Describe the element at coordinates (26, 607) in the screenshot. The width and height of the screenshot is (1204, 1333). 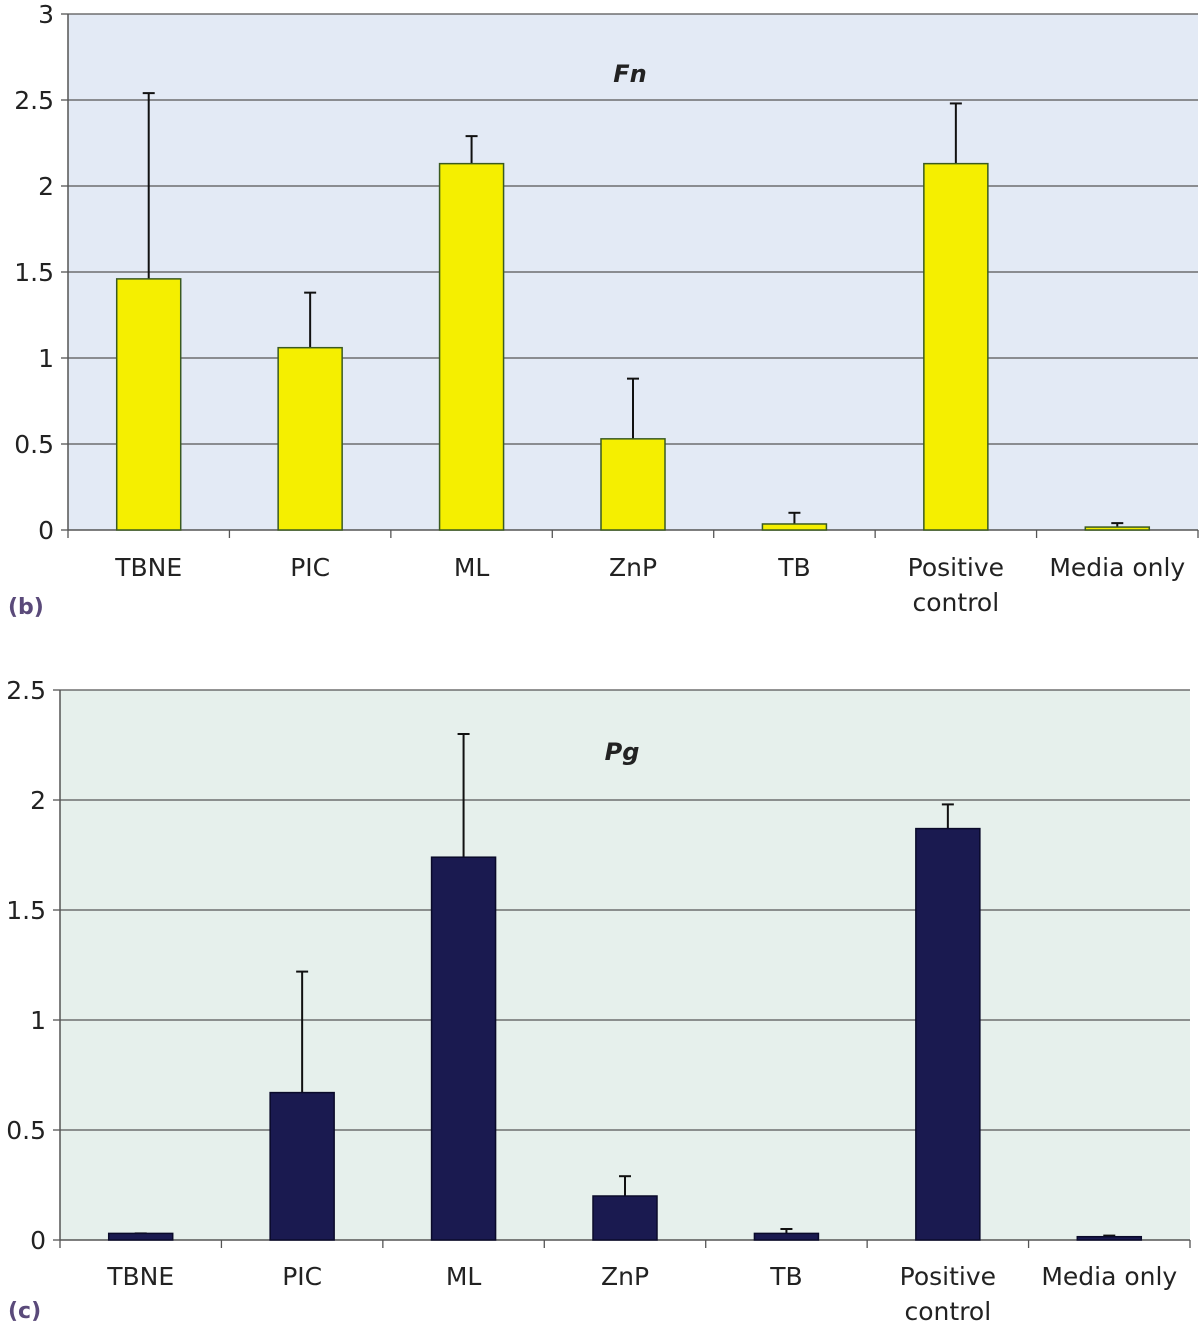
I see `panel-label: (b)` at that location.